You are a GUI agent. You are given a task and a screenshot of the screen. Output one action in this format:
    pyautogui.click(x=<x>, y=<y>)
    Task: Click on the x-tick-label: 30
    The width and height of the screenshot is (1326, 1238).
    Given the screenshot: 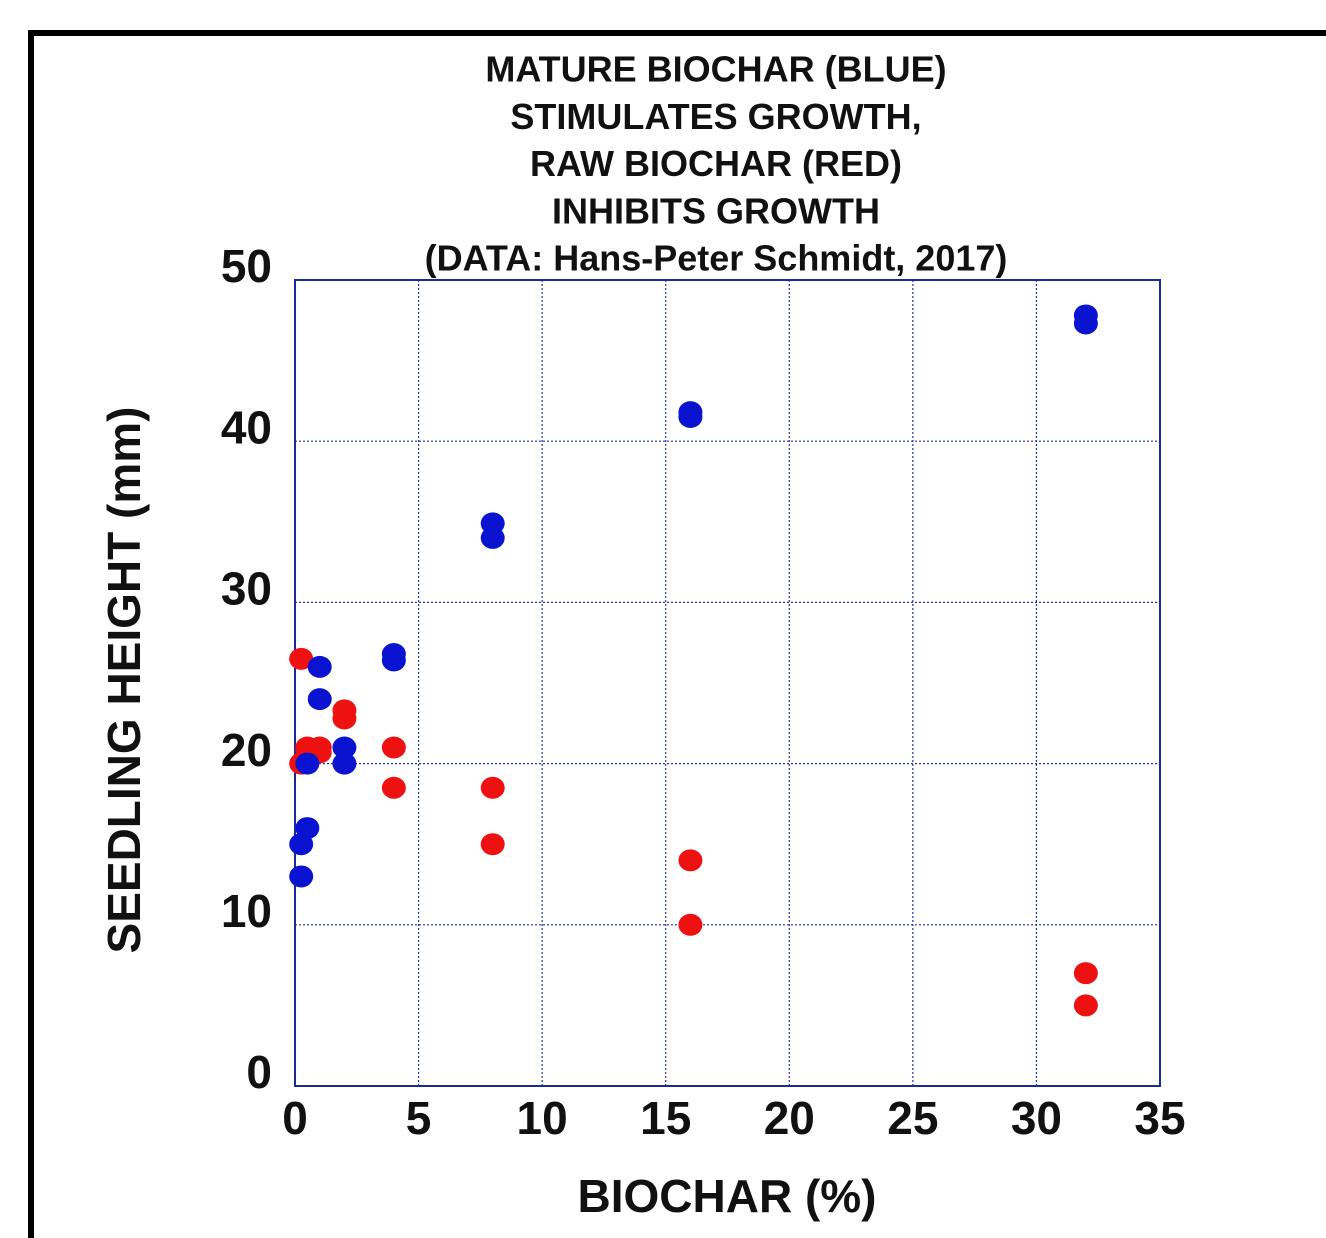 What is the action you would take?
    pyautogui.click(x=1036, y=1118)
    